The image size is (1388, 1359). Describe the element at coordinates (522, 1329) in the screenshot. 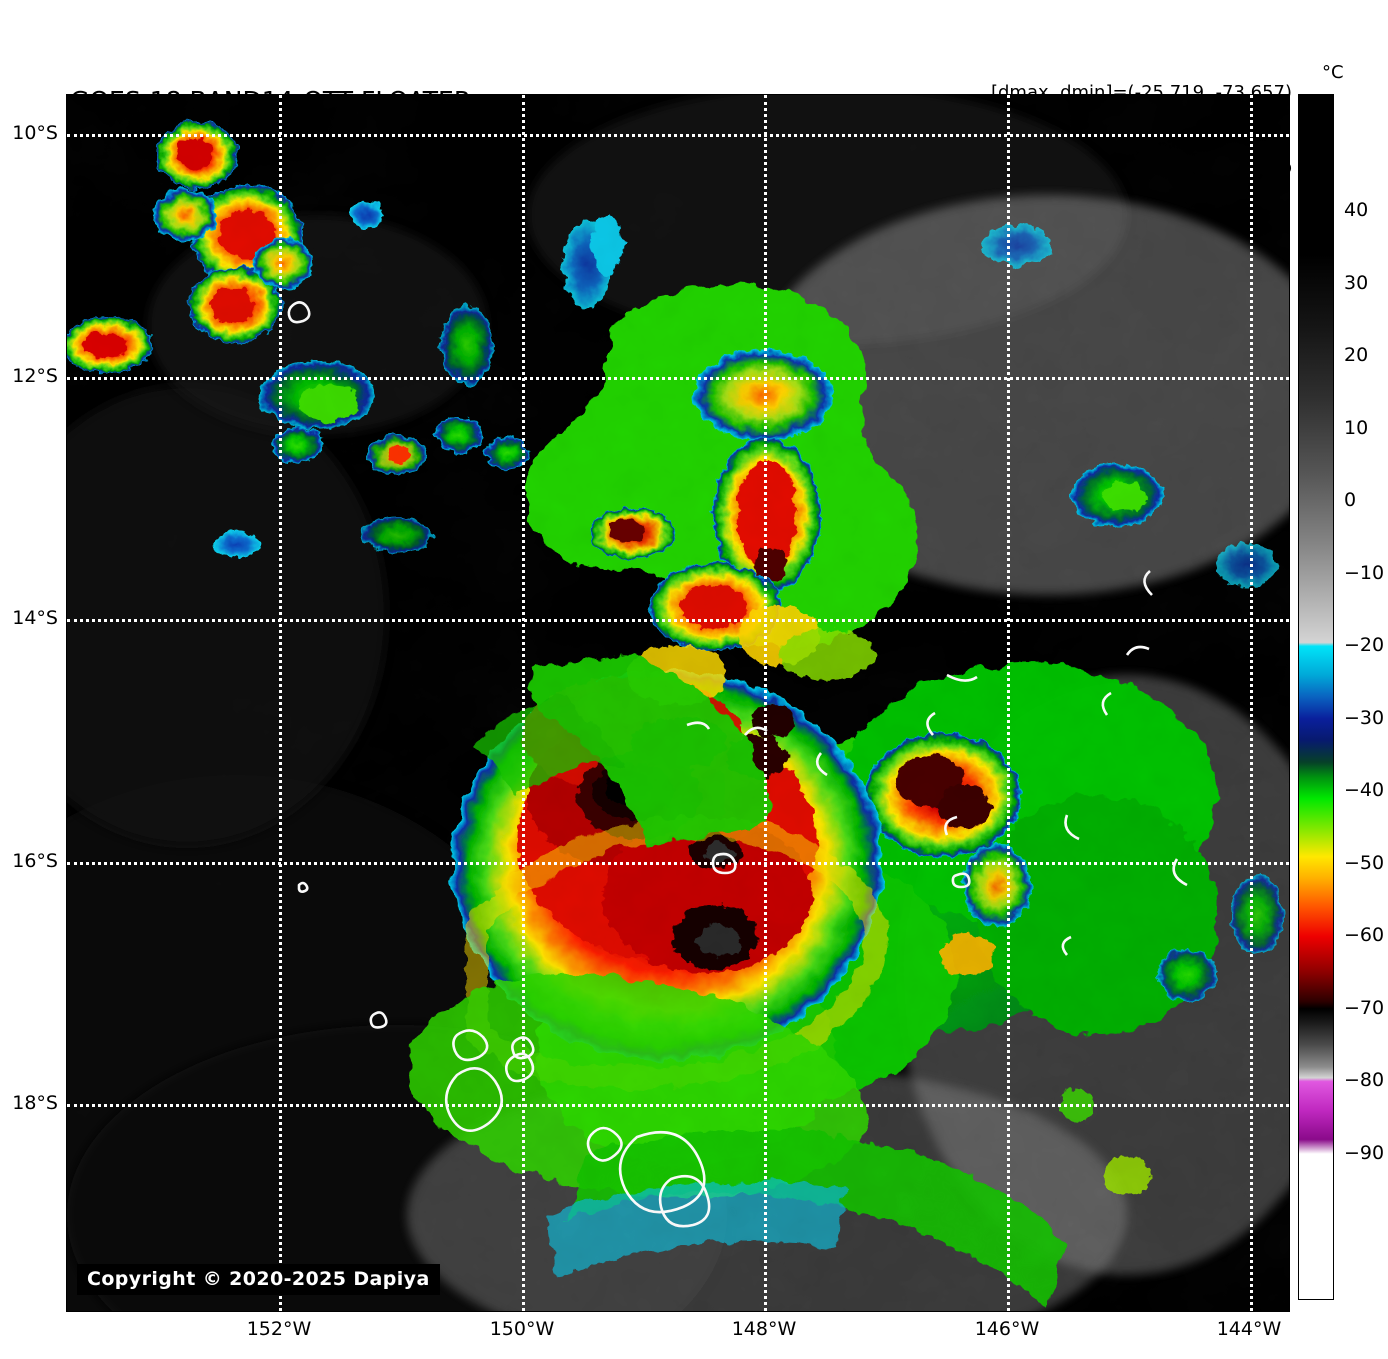

I see `x-axis-tick-150W: 150°W` at that location.